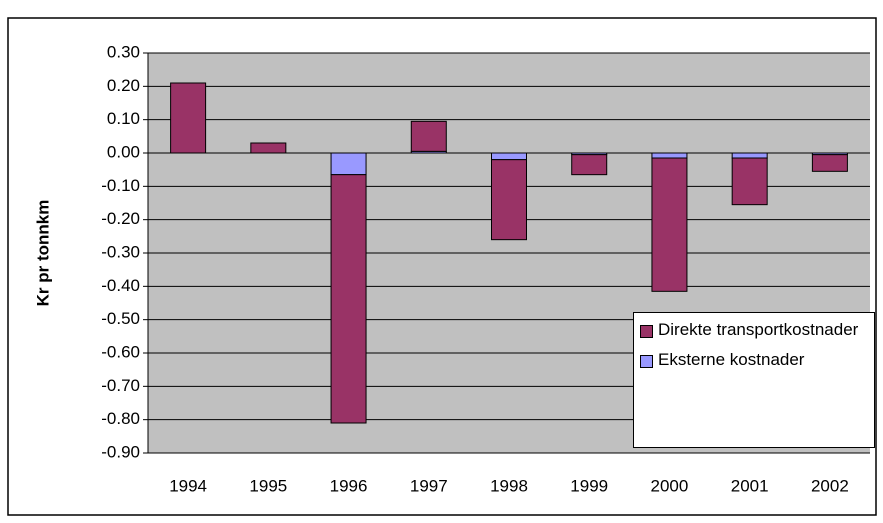 Image resolution: width=883 pixels, height=523 pixels. What do you see at coordinates (188, 485) in the screenshot?
I see `x-tick-label: 1994` at bounding box center [188, 485].